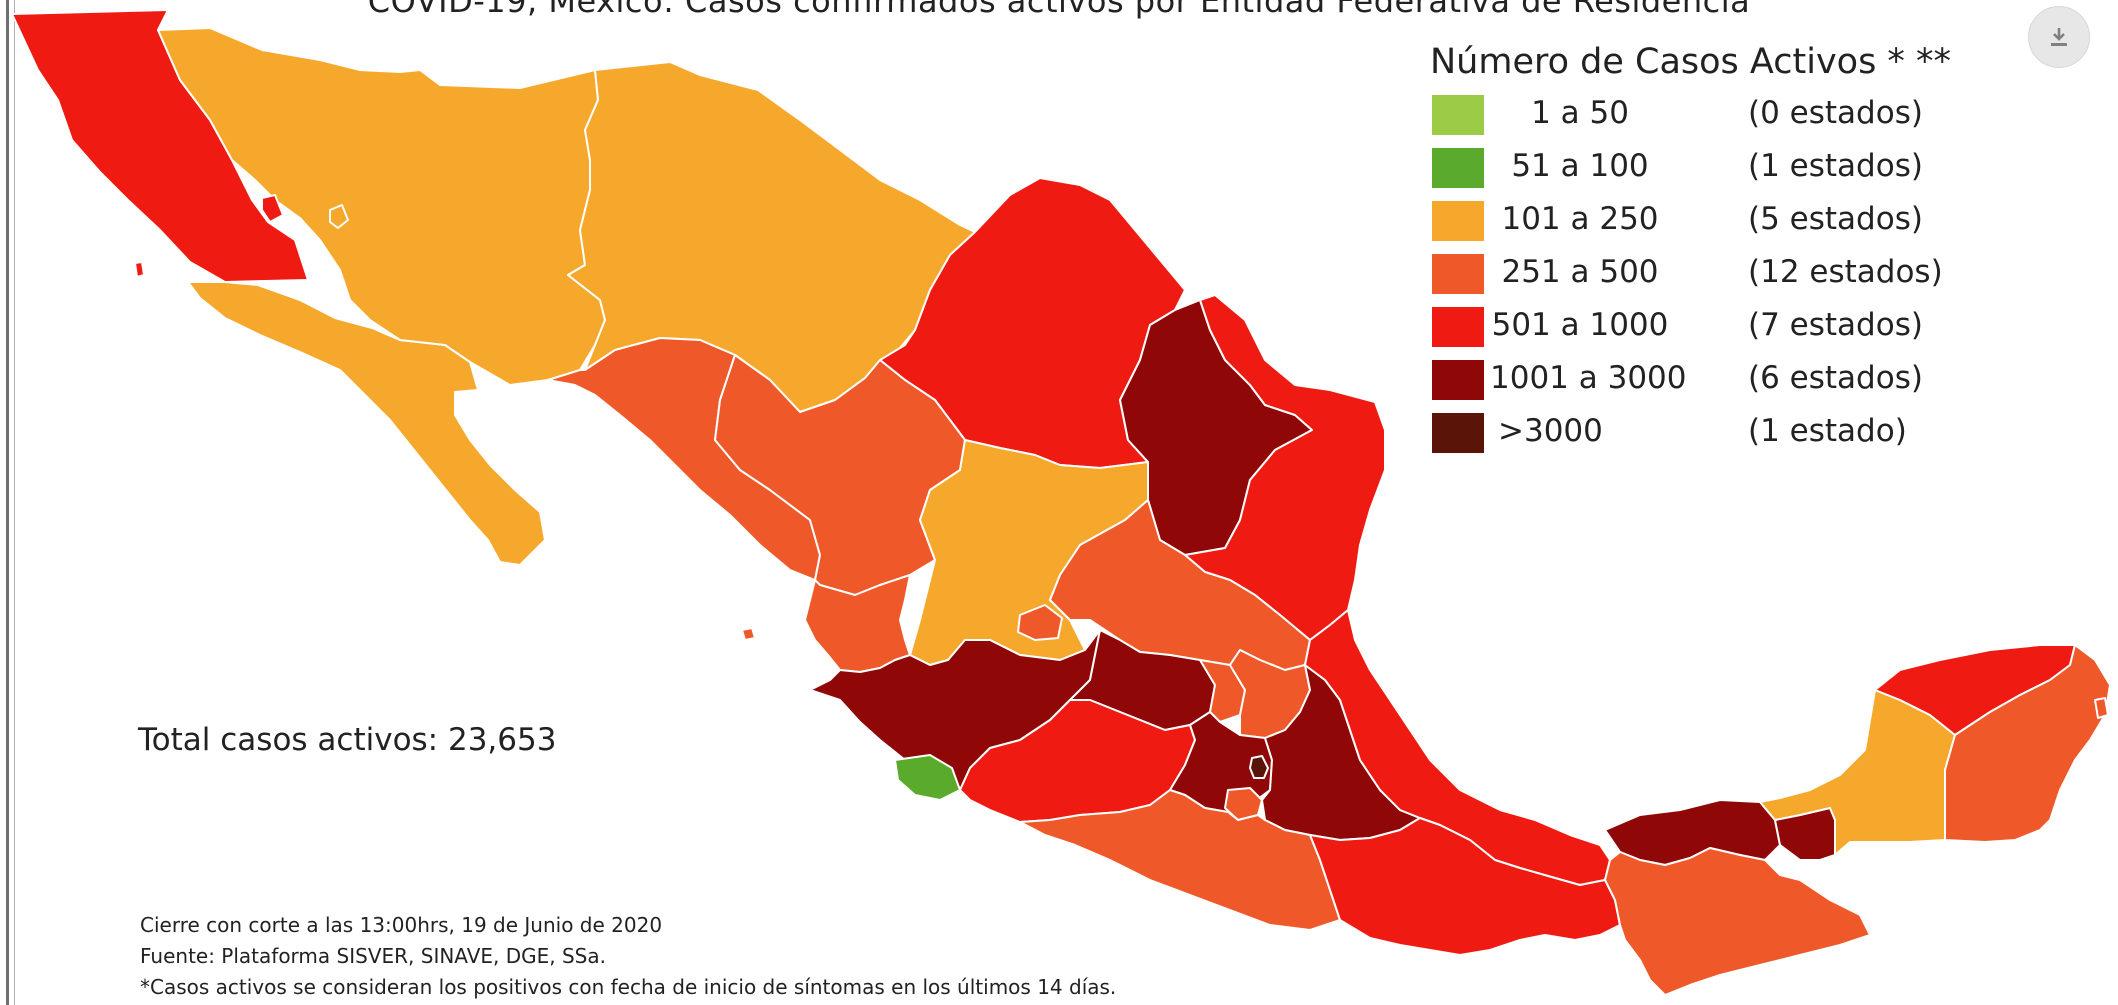 Image resolution: width=2118 pixels, height=1005 pixels. What do you see at coordinates (1040, 622) in the screenshot?
I see `state-aguascalientes` at bounding box center [1040, 622].